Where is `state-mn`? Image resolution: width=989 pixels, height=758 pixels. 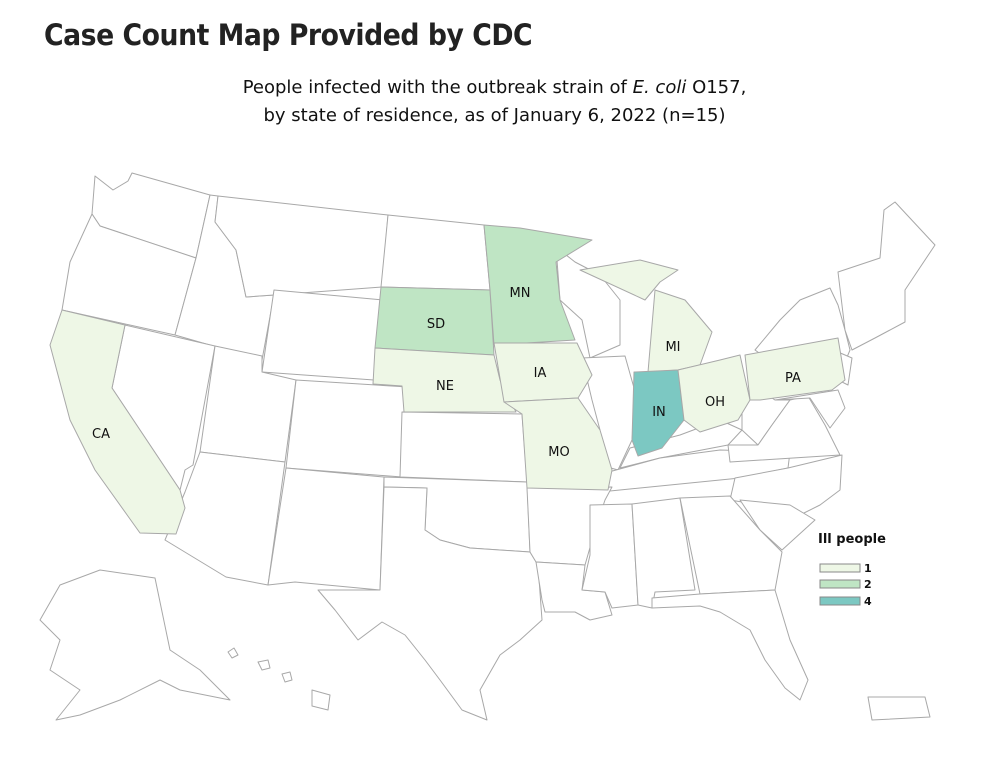
state-mn is located at coordinates (538, 285).